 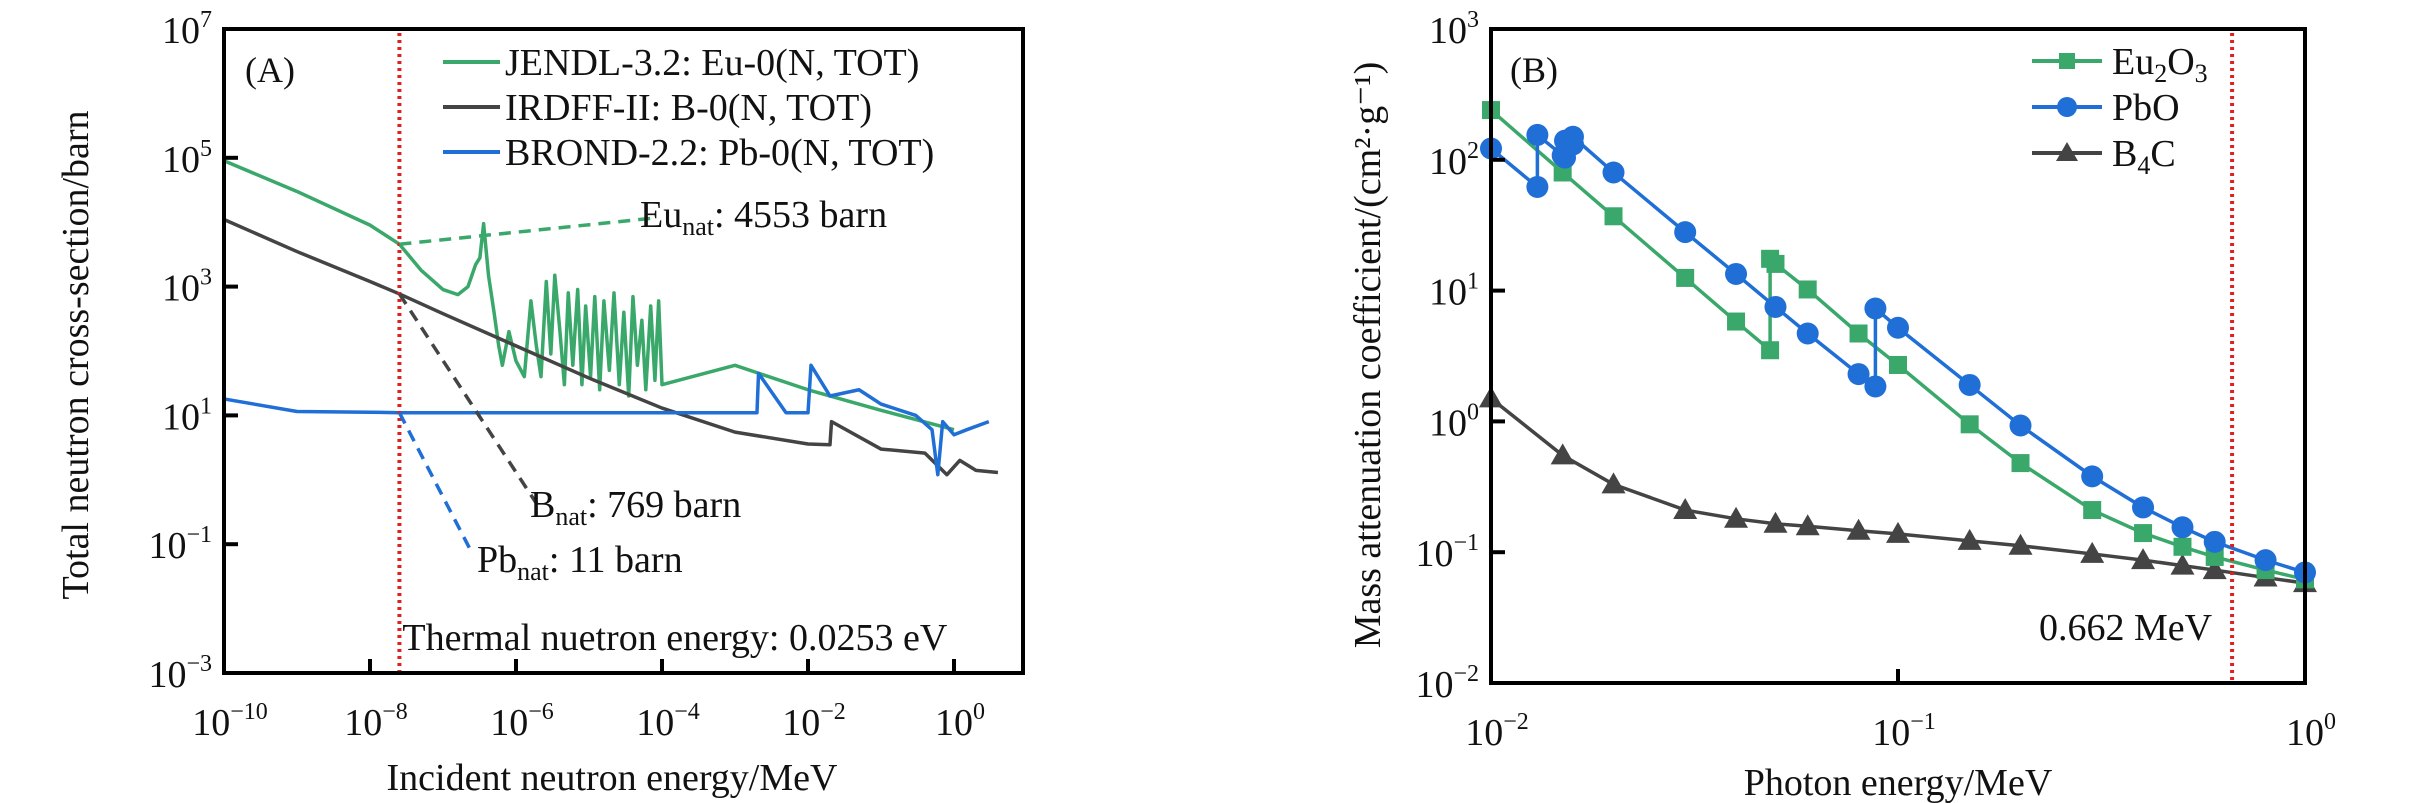 What do you see at coordinates (2143, 165) in the screenshot?
I see `legend-text-part: 4` at bounding box center [2143, 165].